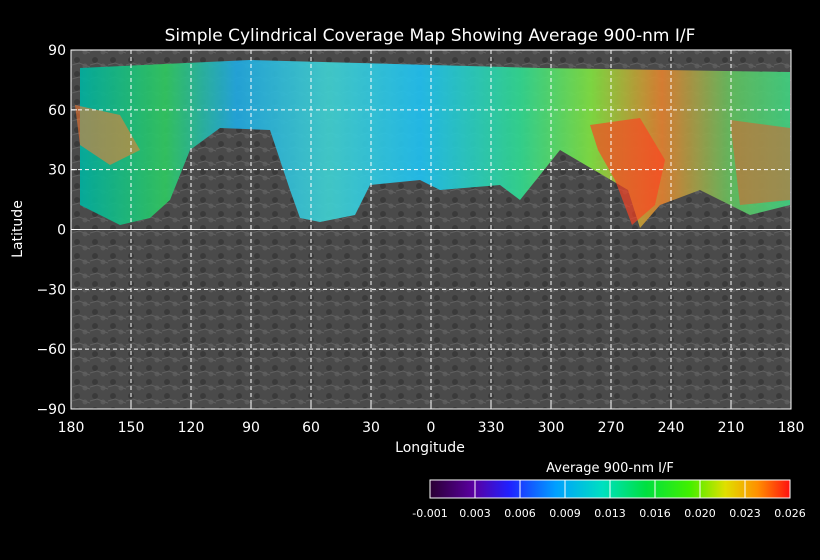 The image size is (820, 560). Describe the element at coordinates (18, 229) in the screenshot. I see `y-axis-label: Latitude` at that location.